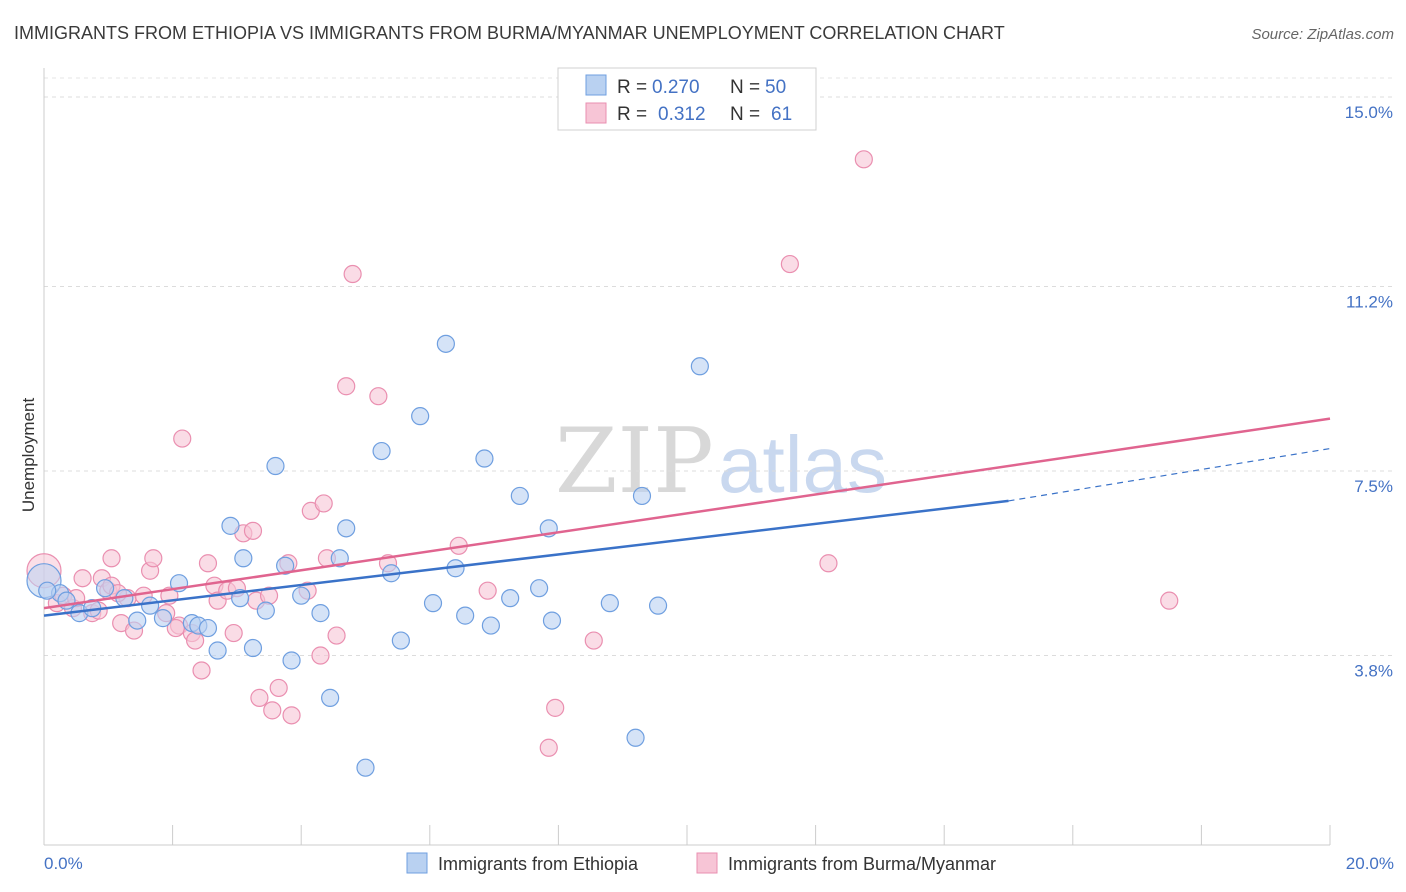  Describe the element at coordinates (596, 85) in the screenshot. I see `legend-swatch-ethiopia` at that location.